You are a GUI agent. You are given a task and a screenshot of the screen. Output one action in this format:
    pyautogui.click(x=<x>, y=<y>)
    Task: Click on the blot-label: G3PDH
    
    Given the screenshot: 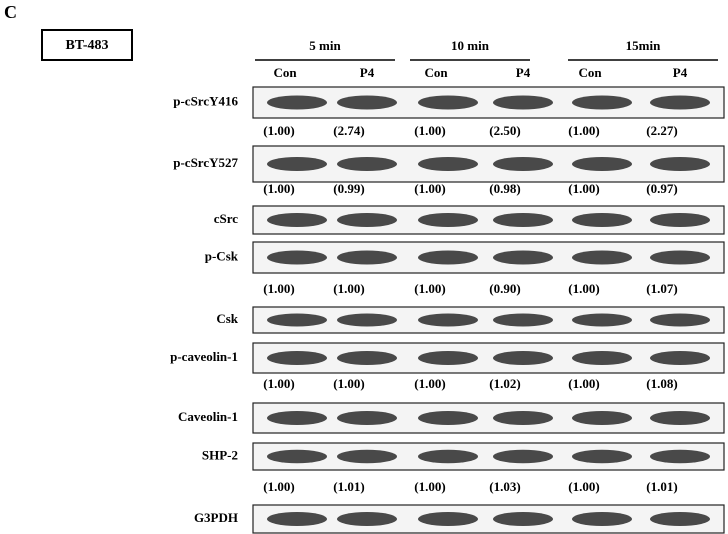 What is the action you would take?
    pyautogui.click(x=216, y=517)
    